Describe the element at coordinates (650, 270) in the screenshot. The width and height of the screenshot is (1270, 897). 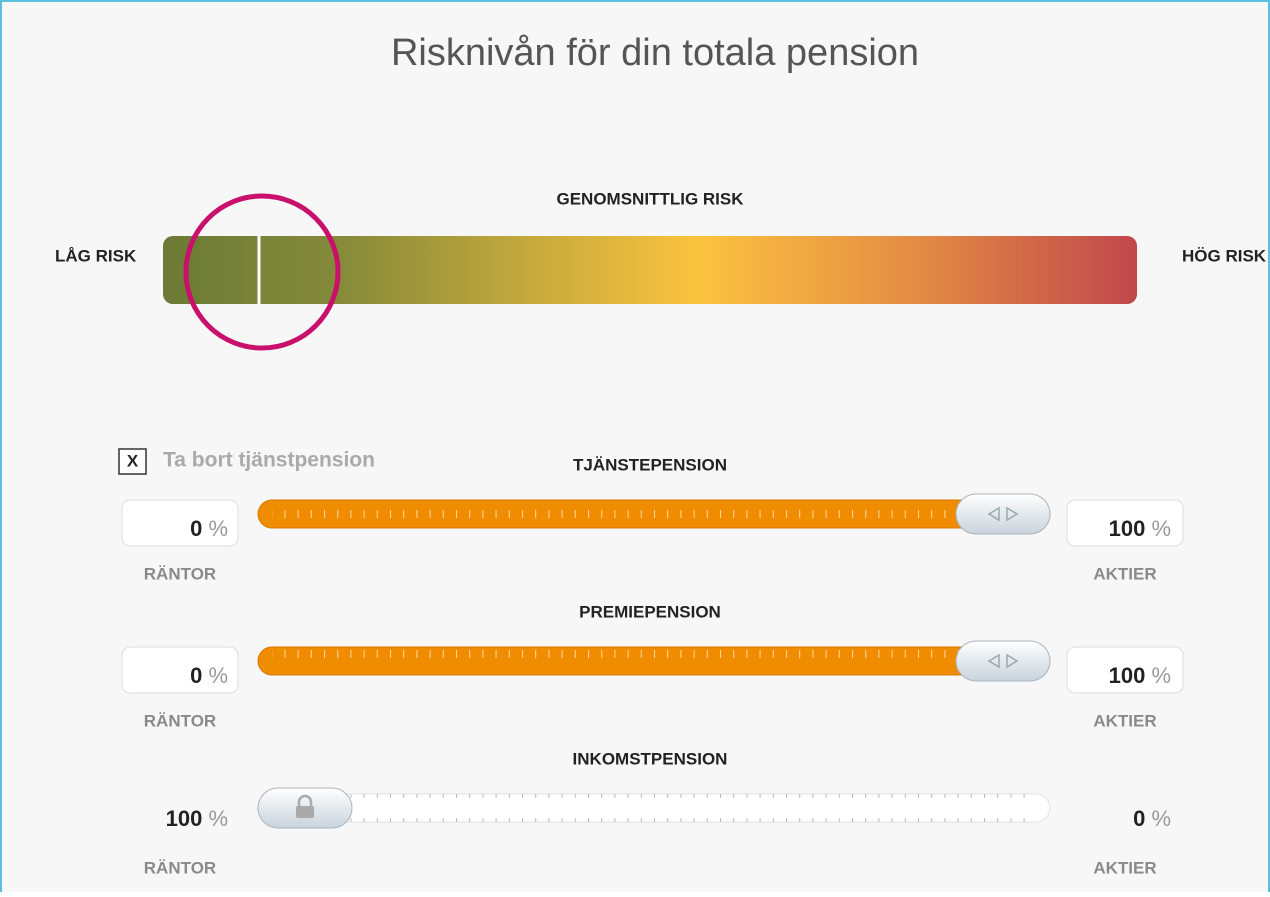
I see `risk-bar` at that location.